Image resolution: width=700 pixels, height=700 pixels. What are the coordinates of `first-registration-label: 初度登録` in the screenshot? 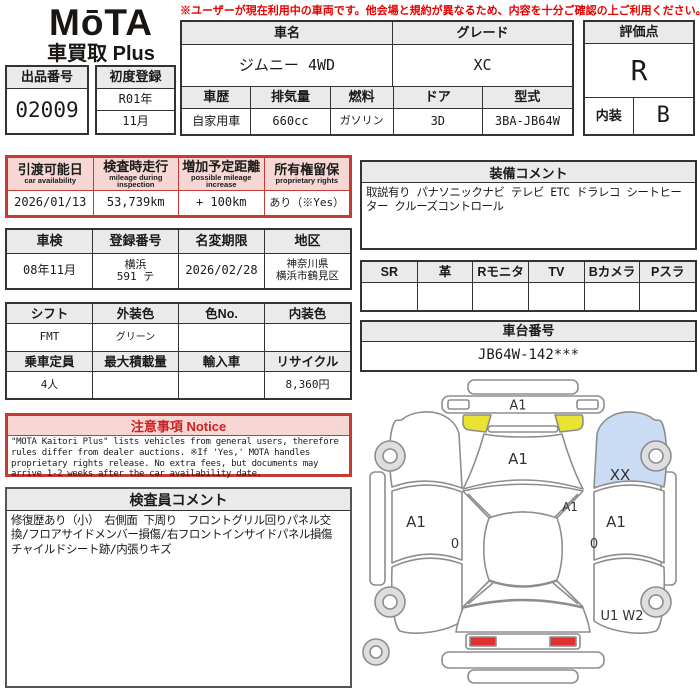 It's located at (135, 77).